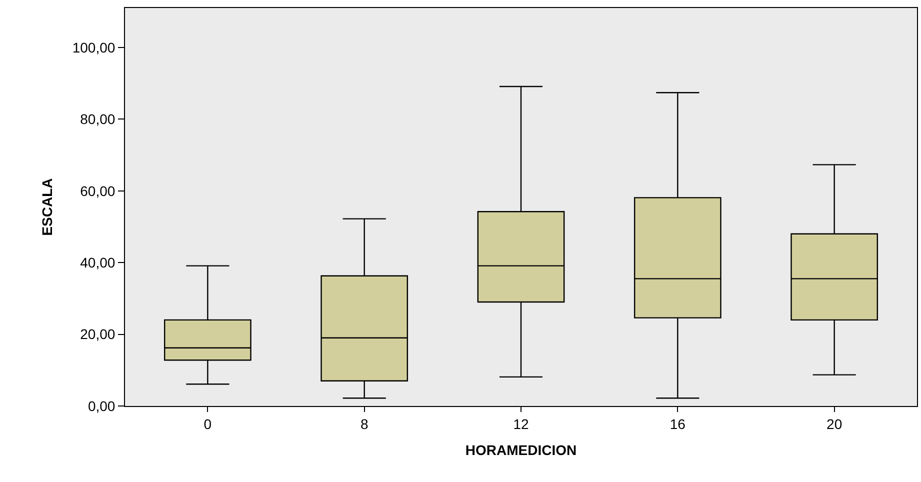 The height and width of the screenshot is (482, 921). I want to click on y-tick-label: 0,00, so click(102, 406).